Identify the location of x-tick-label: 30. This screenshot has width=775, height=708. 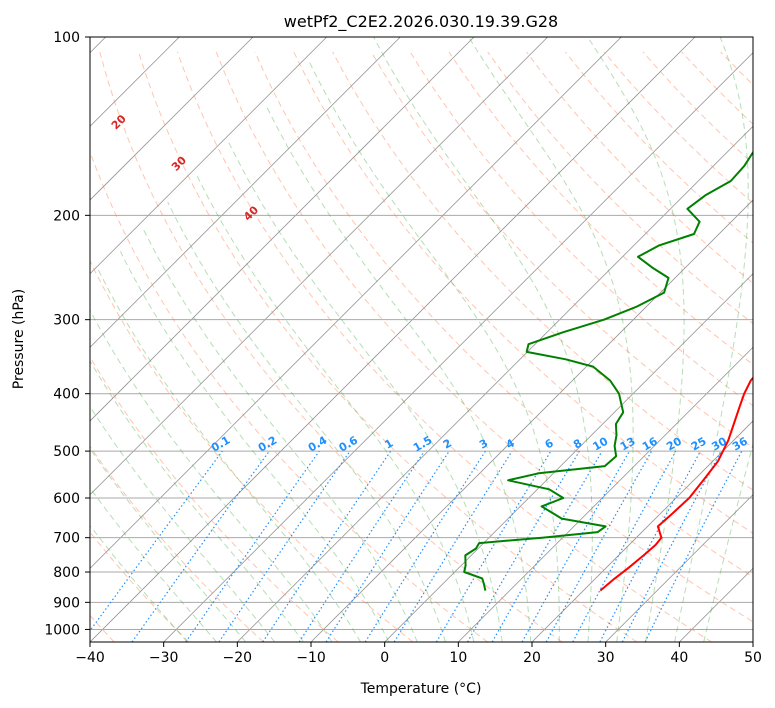
(606, 658).